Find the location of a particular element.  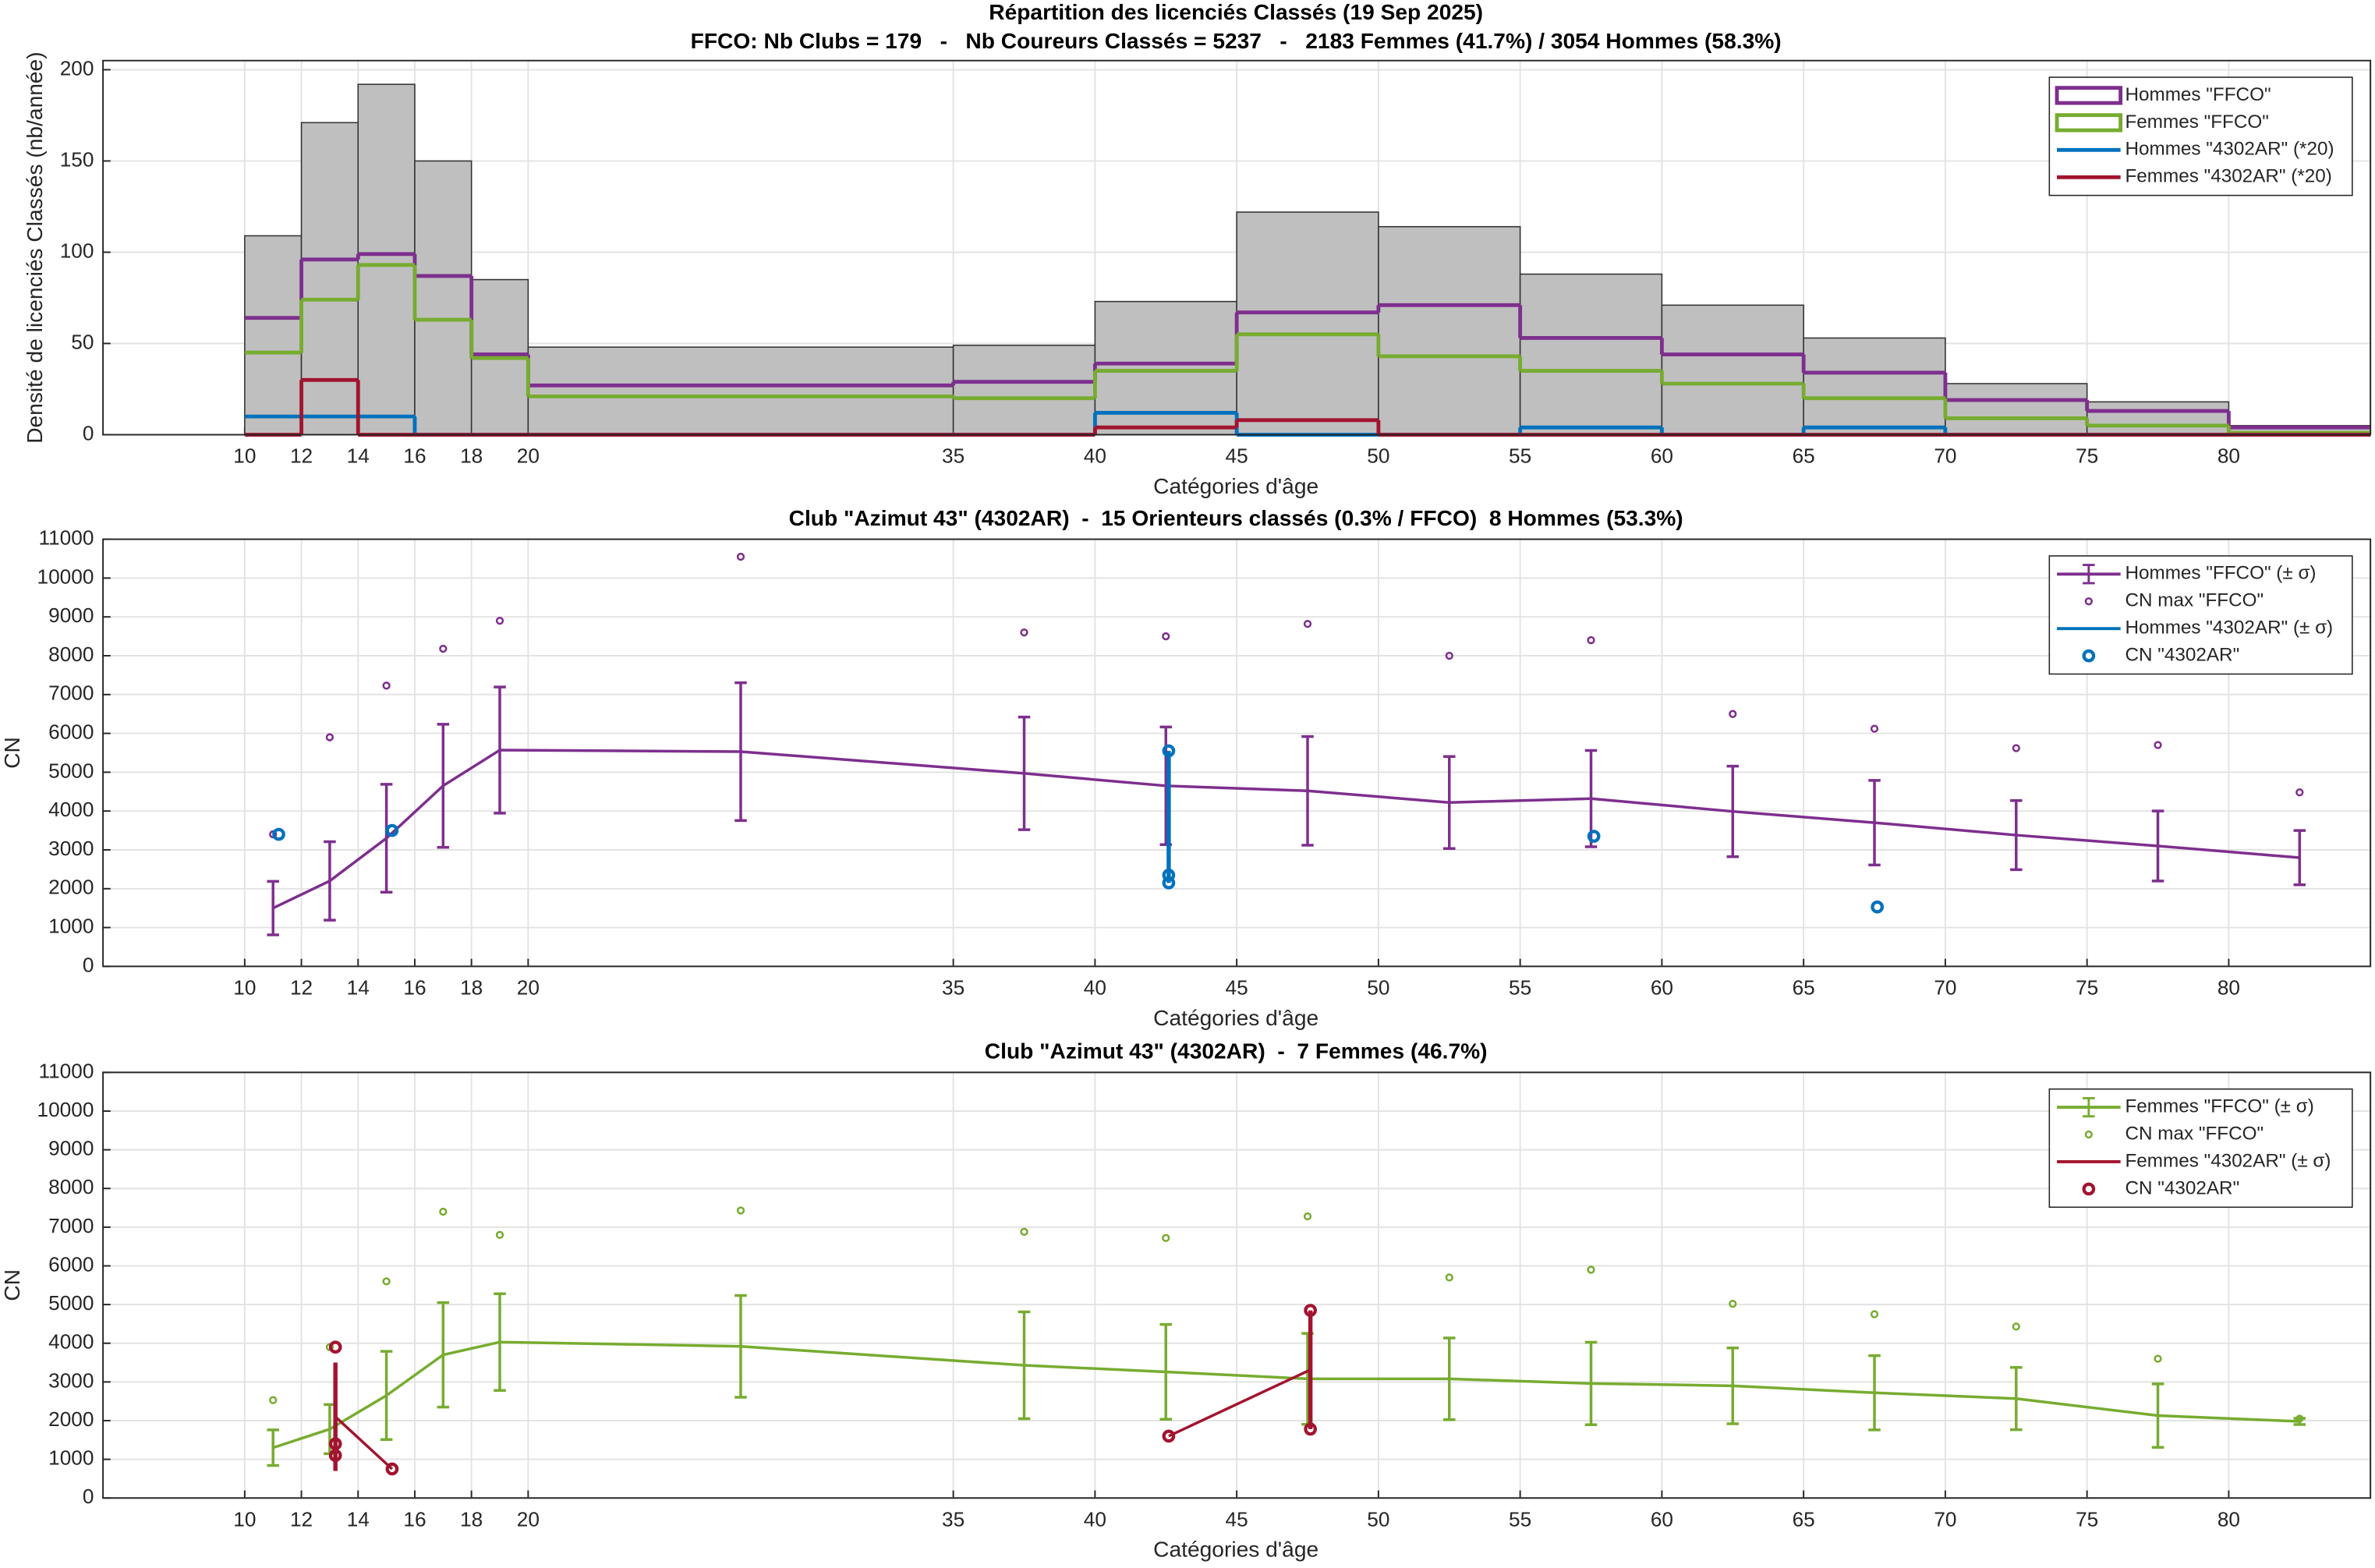

y-tick-label: 2000 is located at coordinates (71, 887).